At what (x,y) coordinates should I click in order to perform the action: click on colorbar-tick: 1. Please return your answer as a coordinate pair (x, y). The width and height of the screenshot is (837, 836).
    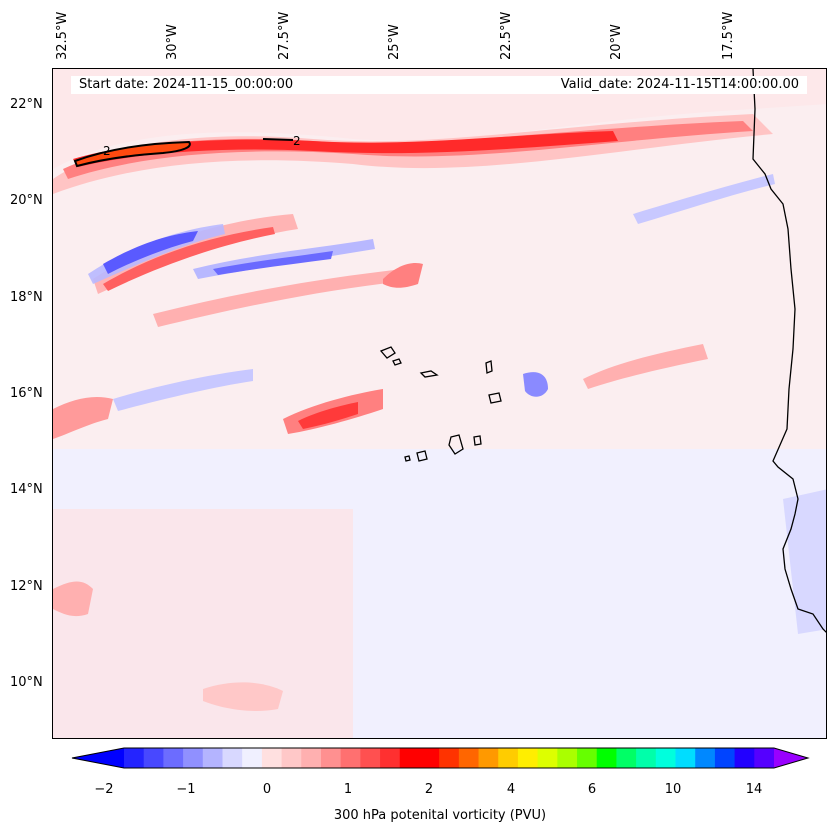
    Looking at the image, I should click on (348, 789).